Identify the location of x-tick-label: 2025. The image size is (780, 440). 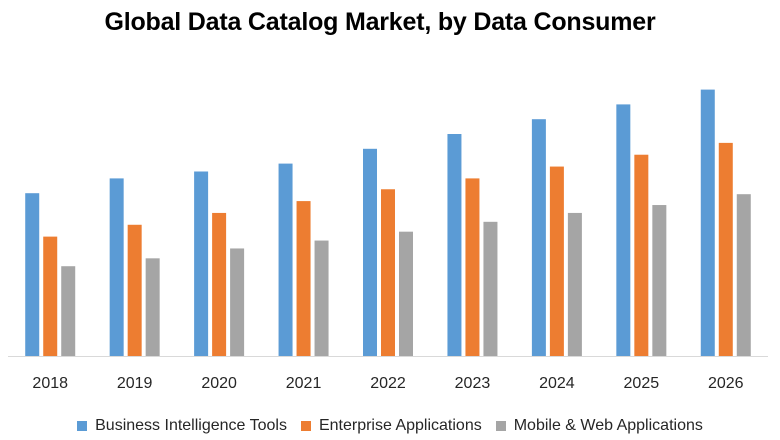
(642, 383).